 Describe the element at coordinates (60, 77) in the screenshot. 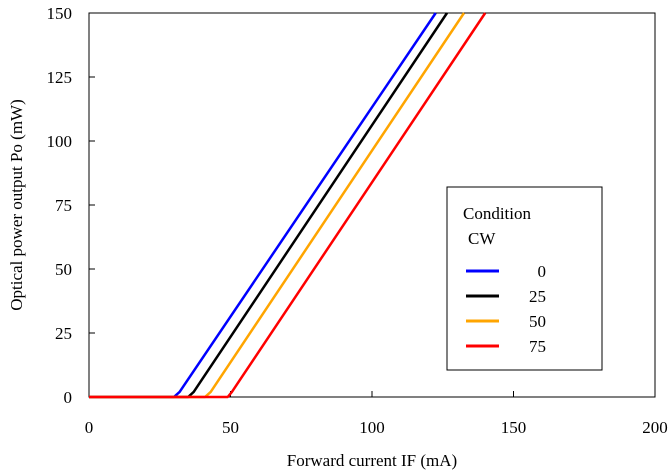

I see `y-tick-label: 125` at that location.